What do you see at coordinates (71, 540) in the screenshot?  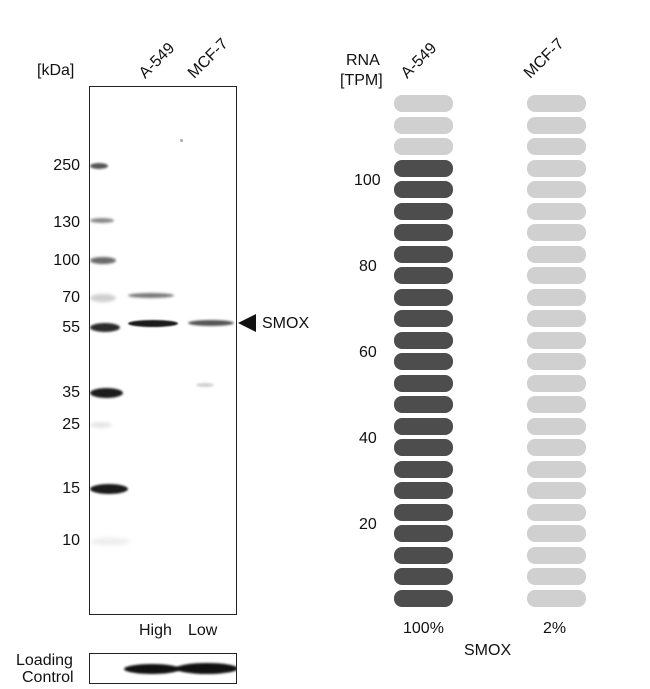 I see `marker-label: 10` at bounding box center [71, 540].